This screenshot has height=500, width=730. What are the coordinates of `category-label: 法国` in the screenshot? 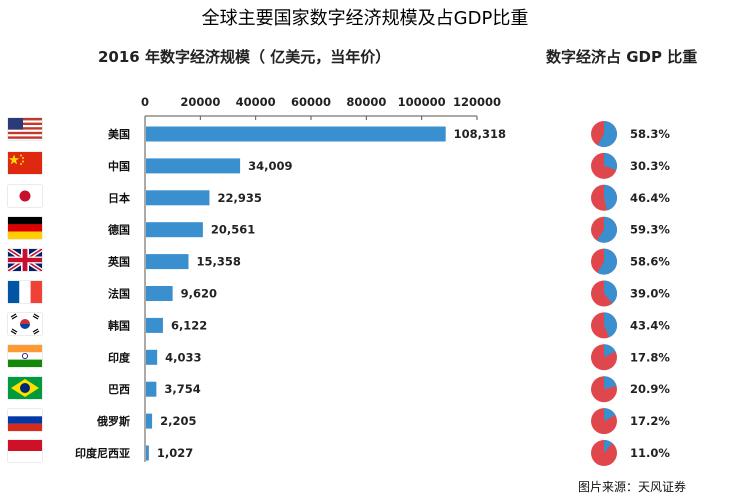 It's located at (119, 294).